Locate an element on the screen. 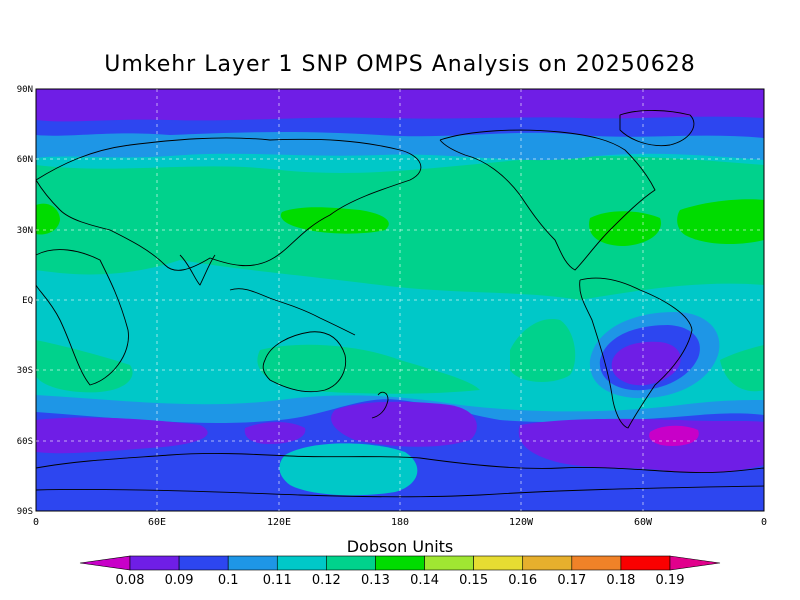 The width and height of the screenshot is (800, 600). coast-antarctica is located at coordinates (400, 463).